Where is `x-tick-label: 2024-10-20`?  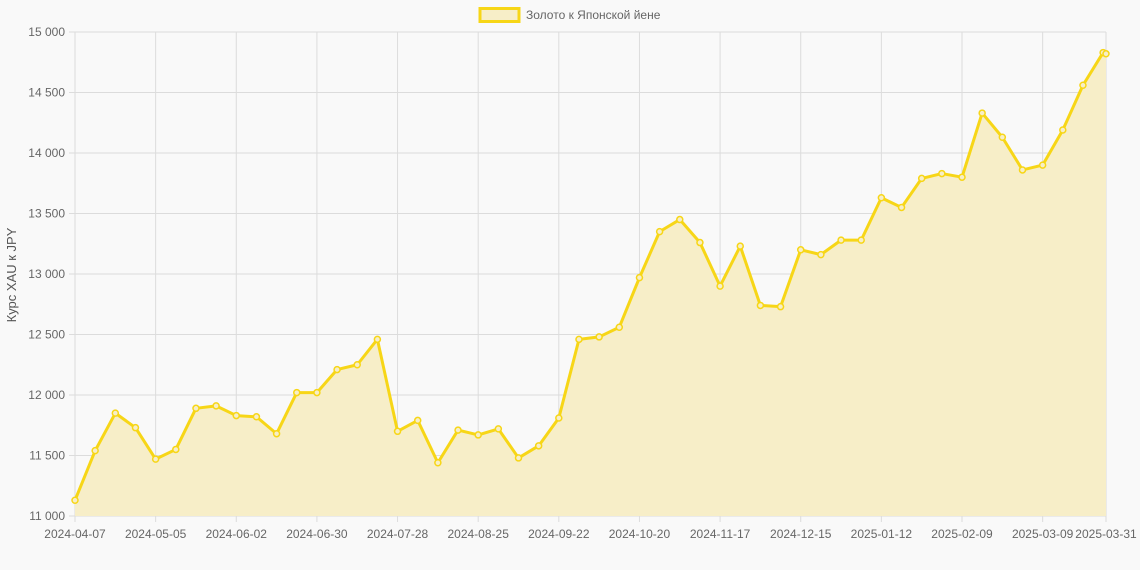
x-tick-label: 2024-10-20 is located at coordinates (640, 534).